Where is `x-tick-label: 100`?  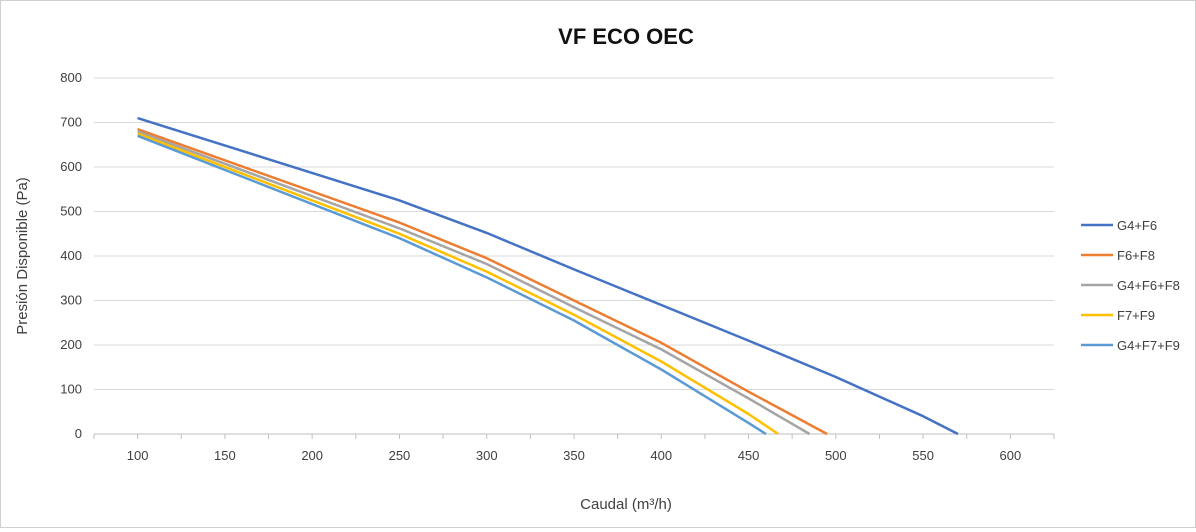
x-tick-label: 100 is located at coordinates (138, 455).